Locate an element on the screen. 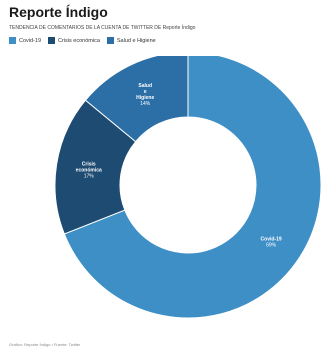  slice-value-label: 17% is located at coordinates (89, 176).